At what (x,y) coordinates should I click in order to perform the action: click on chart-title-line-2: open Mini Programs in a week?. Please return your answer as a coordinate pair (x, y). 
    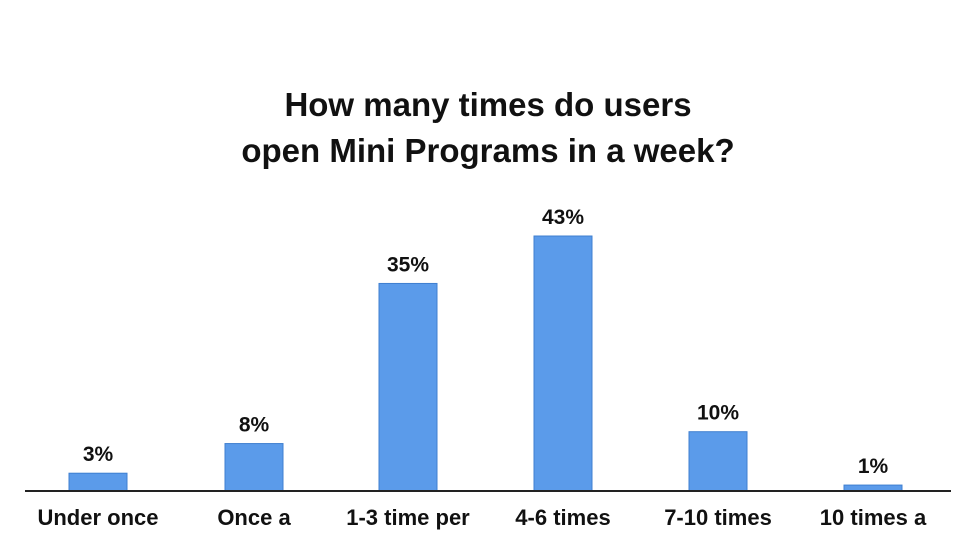
    Looking at the image, I should click on (488, 150).